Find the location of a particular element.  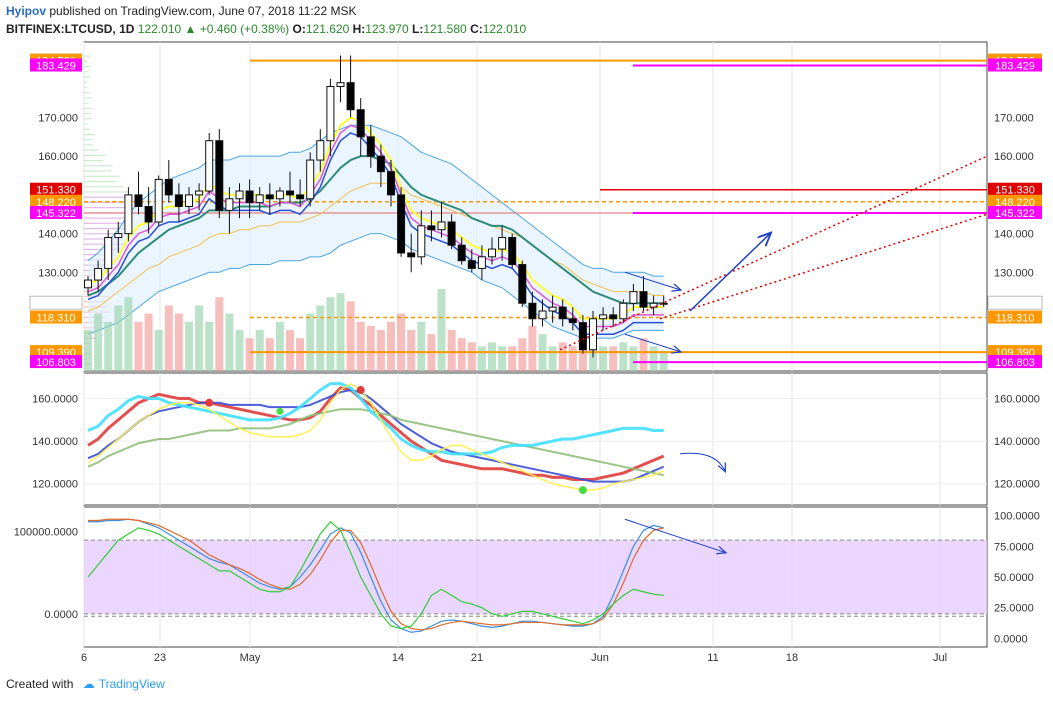

trendline-upper is located at coordinates (773, 253).